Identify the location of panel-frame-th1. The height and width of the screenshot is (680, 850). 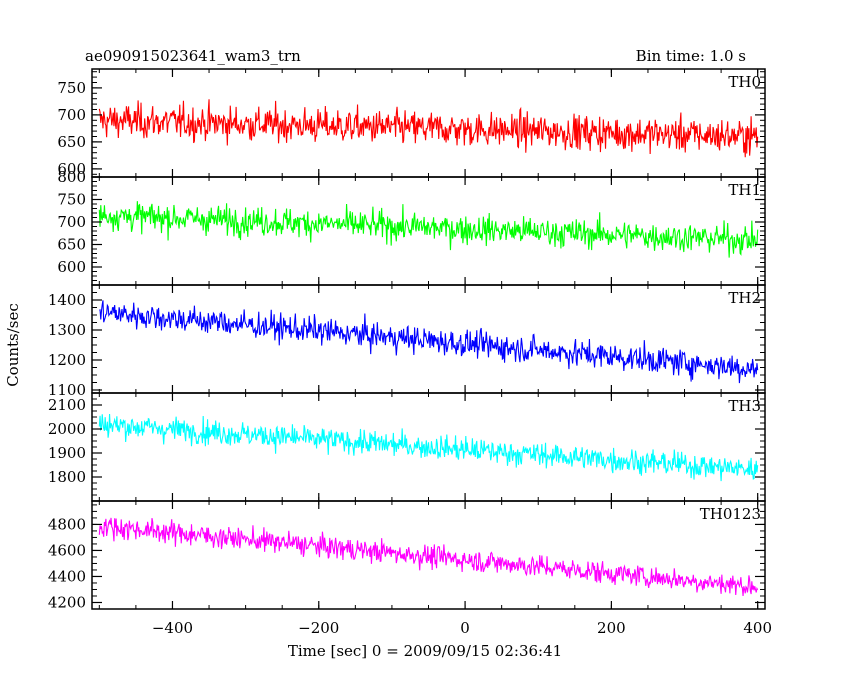
(428, 231).